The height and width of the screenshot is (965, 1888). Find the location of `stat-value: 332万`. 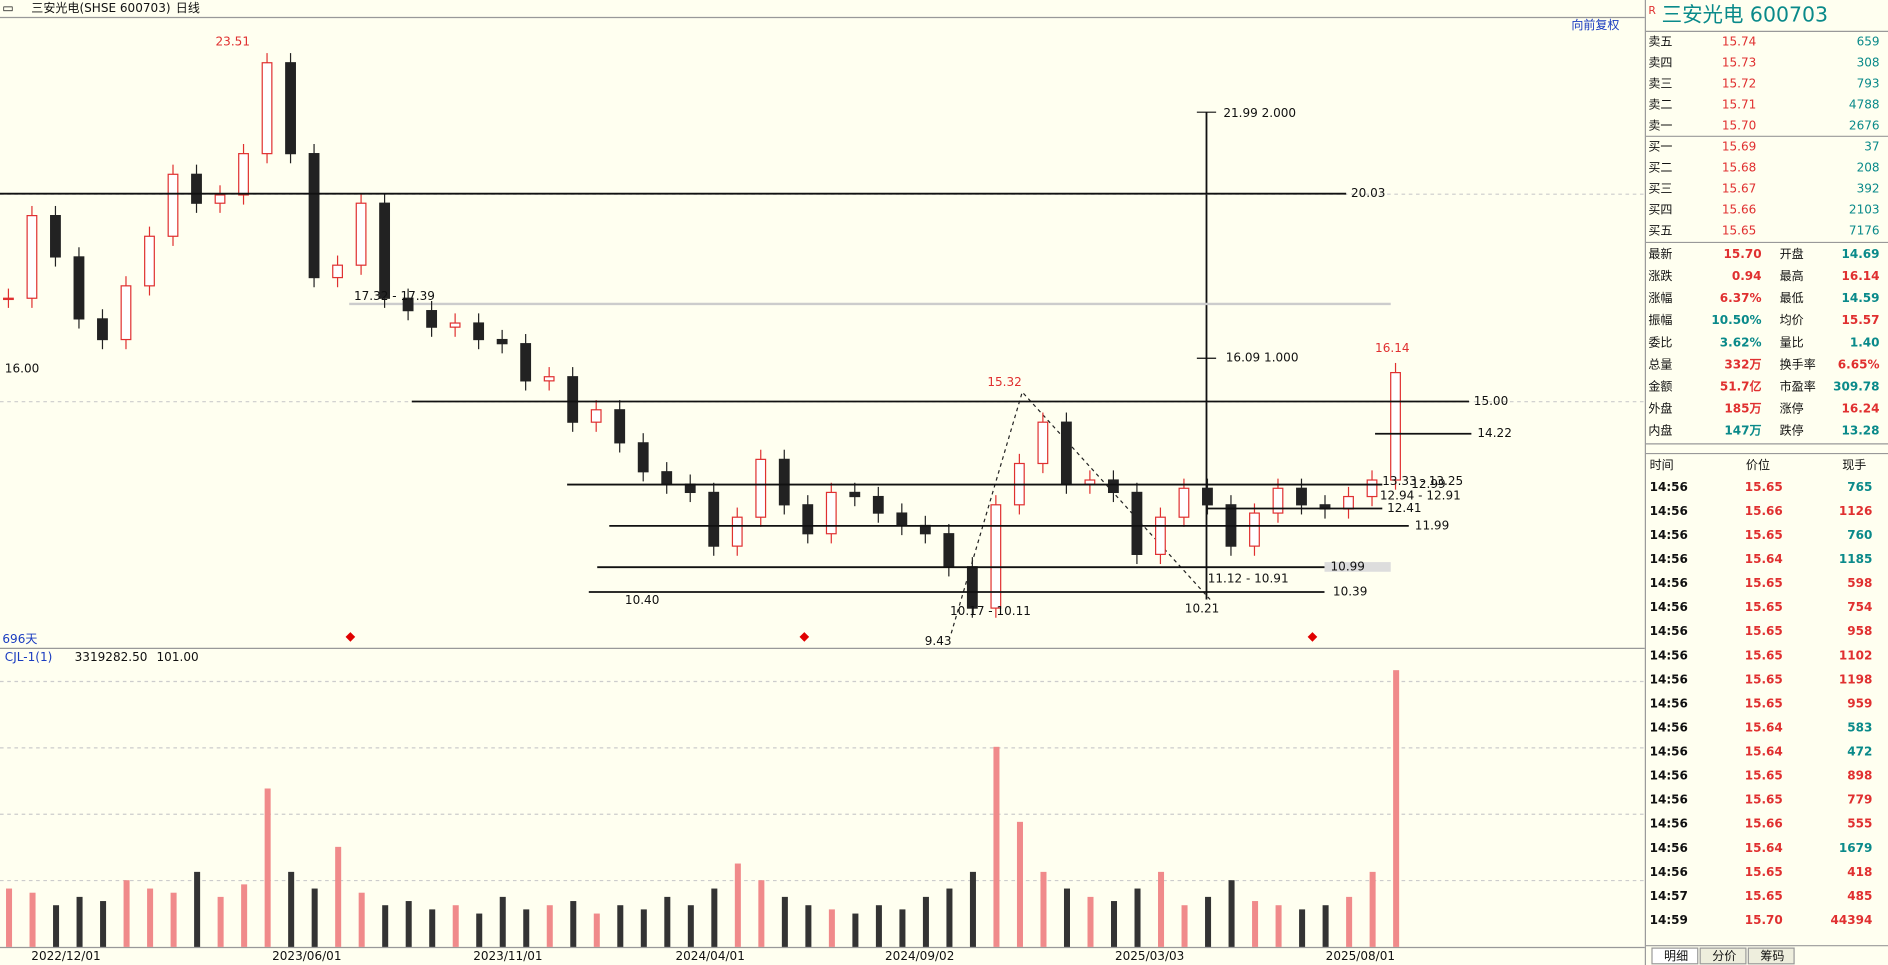

stat-value: 332万 is located at coordinates (1742, 364).